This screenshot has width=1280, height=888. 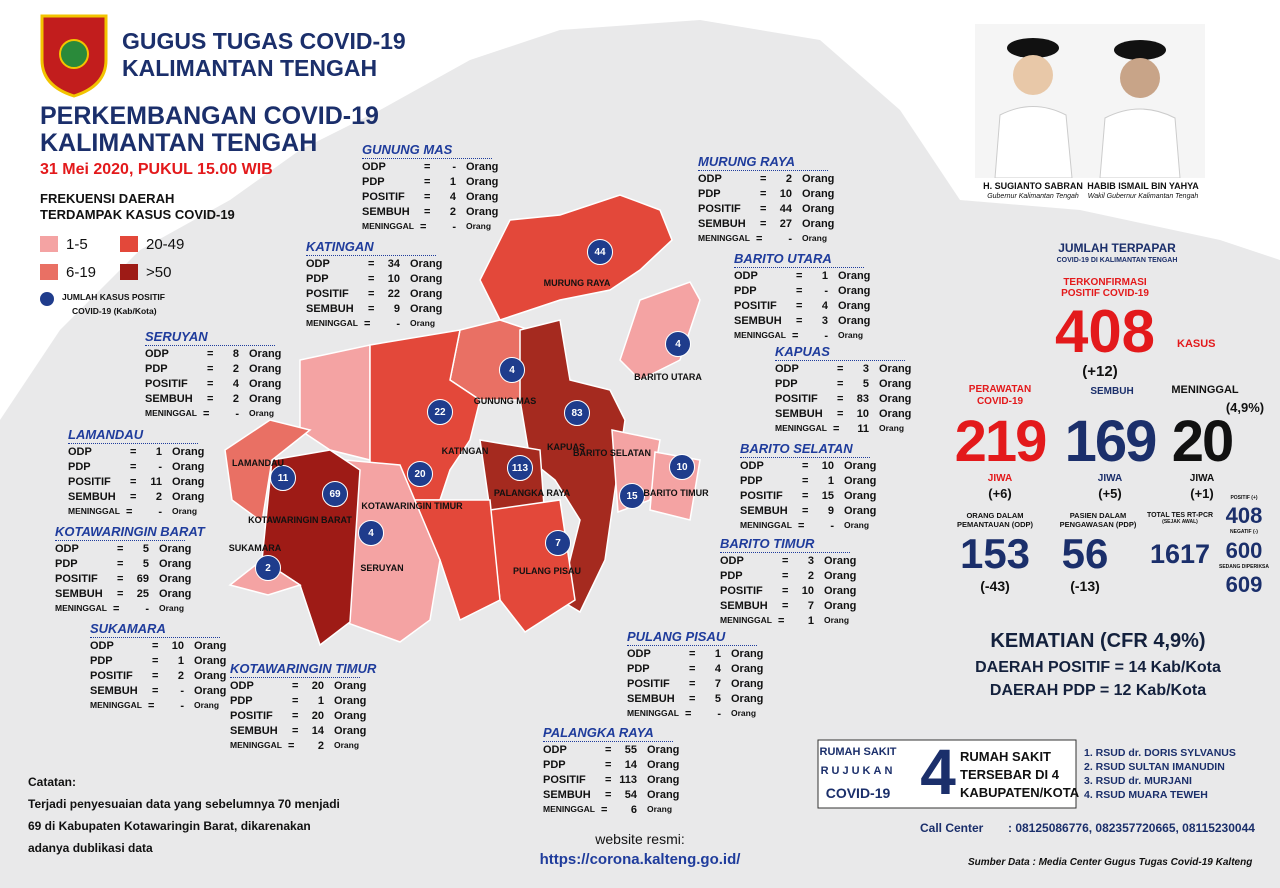 I want to click on row-value: 3, so click(x=824, y=321).